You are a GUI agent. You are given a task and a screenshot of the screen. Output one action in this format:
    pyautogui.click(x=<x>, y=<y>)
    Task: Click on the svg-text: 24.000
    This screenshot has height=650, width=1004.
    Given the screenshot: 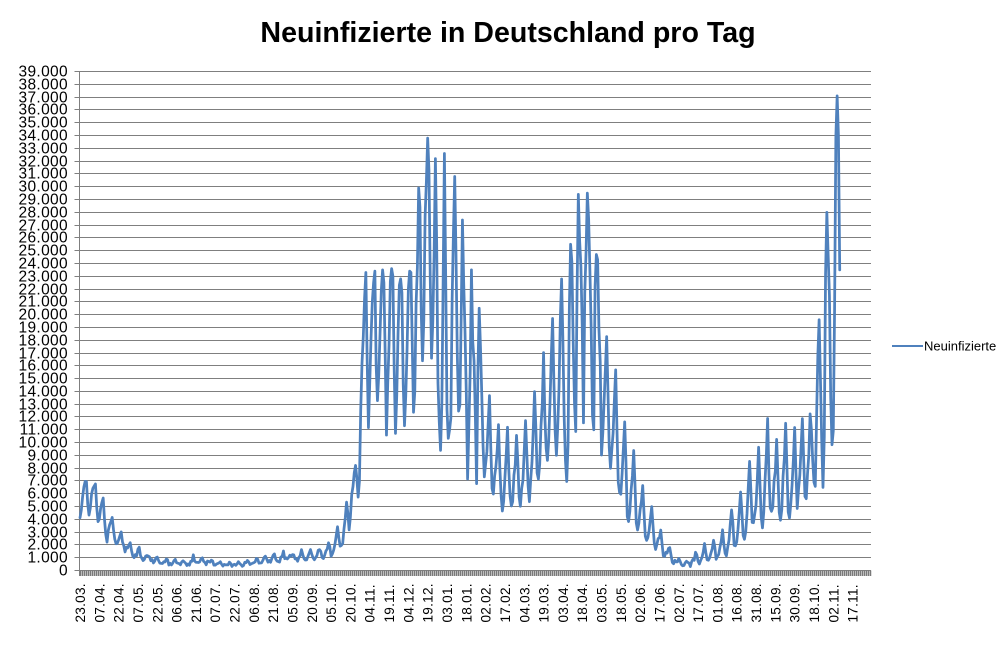 What is the action you would take?
    pyautogui.click(x=43, y=264)
    